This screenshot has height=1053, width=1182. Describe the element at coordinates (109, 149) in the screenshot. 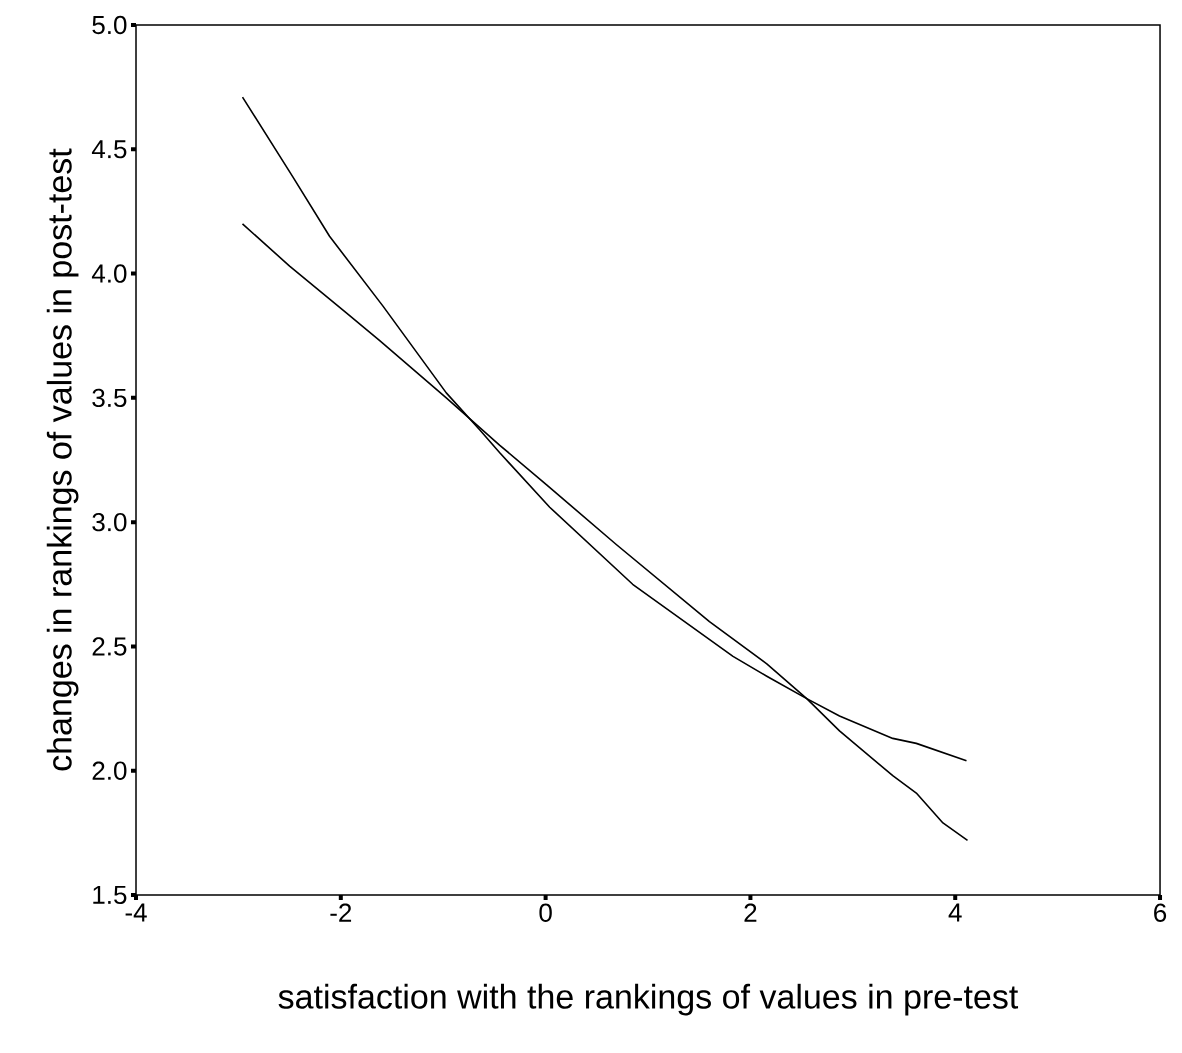

I see `y-tick-label: 4.5` at that location.